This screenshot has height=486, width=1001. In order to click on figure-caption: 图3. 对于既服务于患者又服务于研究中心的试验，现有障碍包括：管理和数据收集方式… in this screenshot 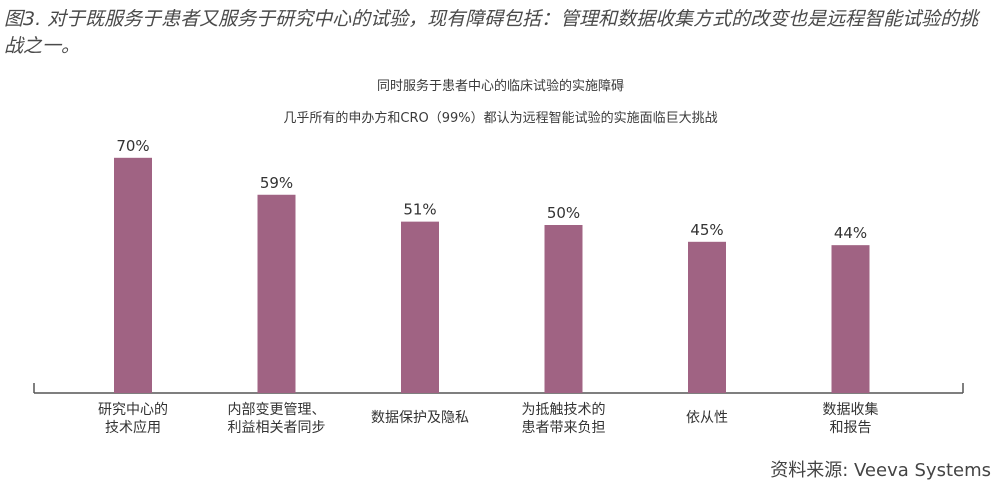, I will do `click(491, 32)`.